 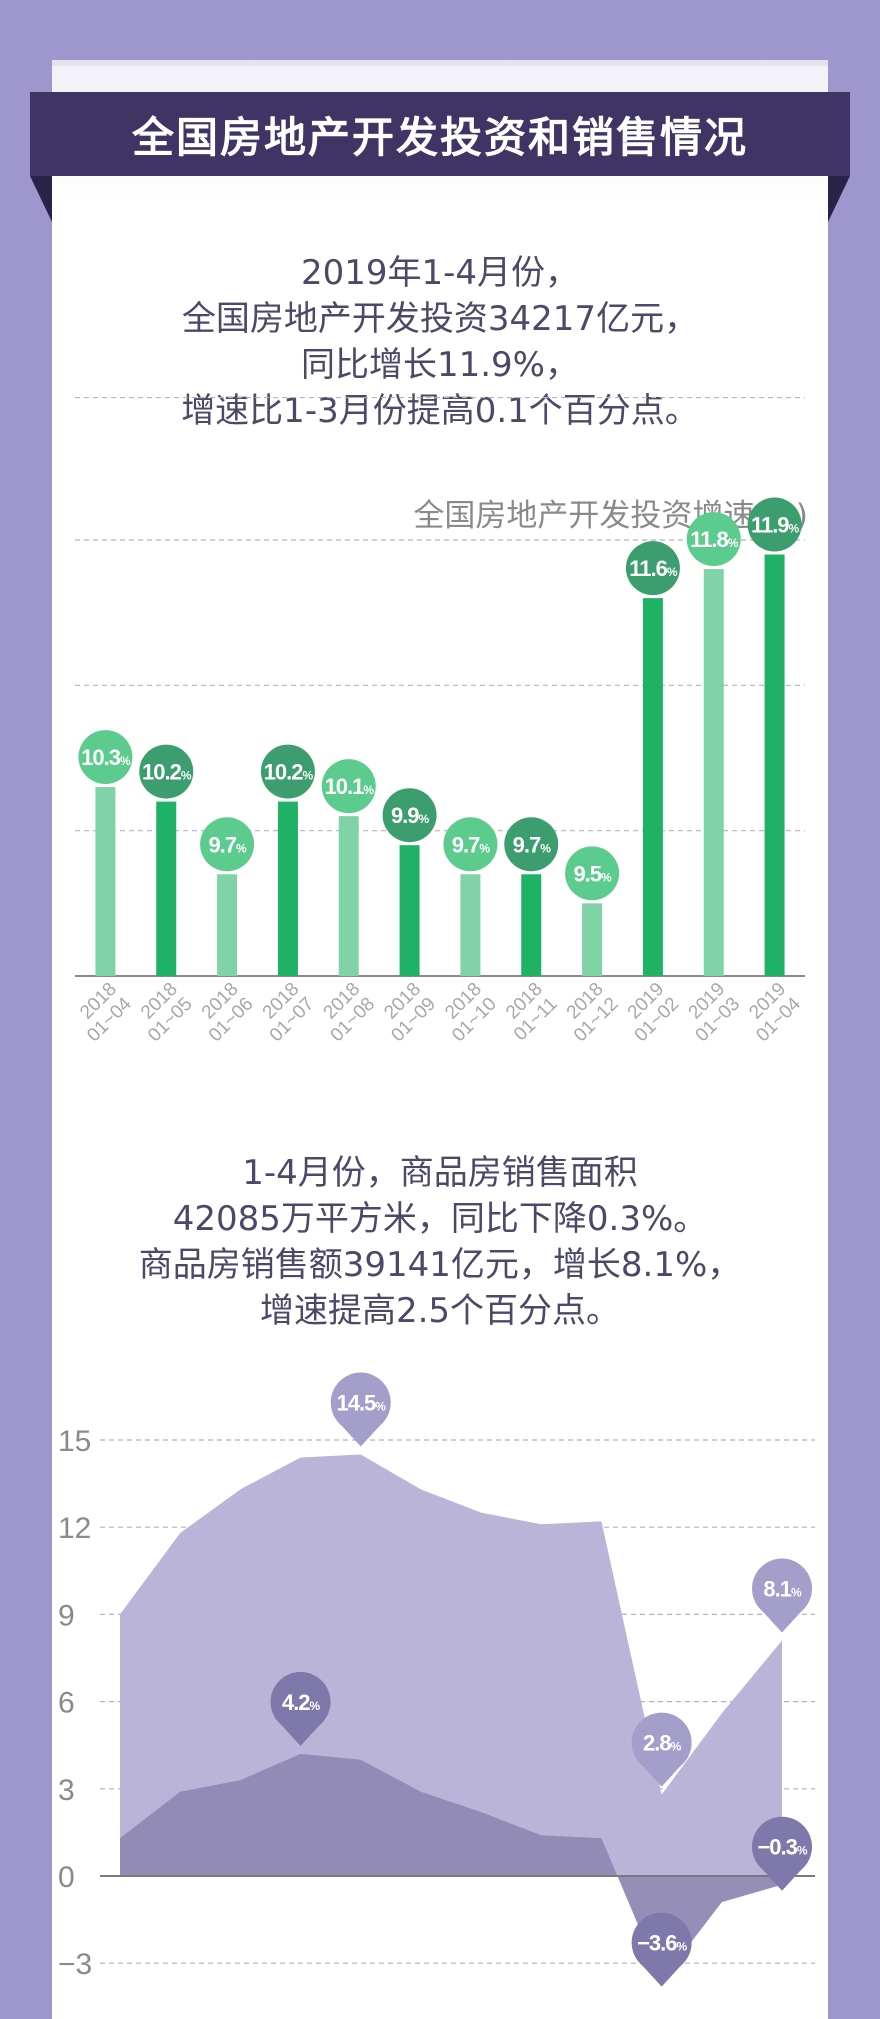 I want to click on area-y-tick-label: 3, so click(x=66, y=1790).